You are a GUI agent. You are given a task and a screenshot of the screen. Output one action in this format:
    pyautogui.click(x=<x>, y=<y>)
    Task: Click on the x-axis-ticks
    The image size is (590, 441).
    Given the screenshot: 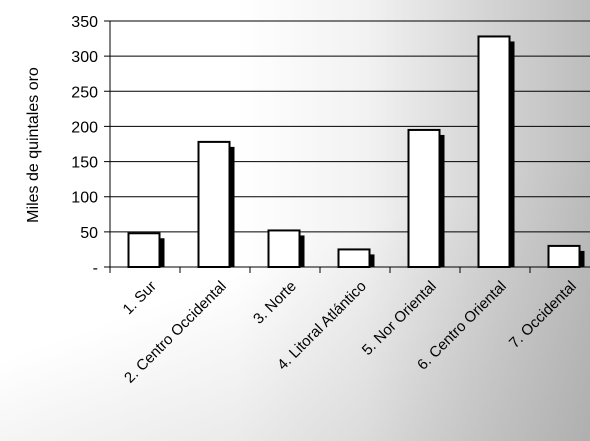 What is the action you would take?
    pyautogui.click(x=320, y=270)
    